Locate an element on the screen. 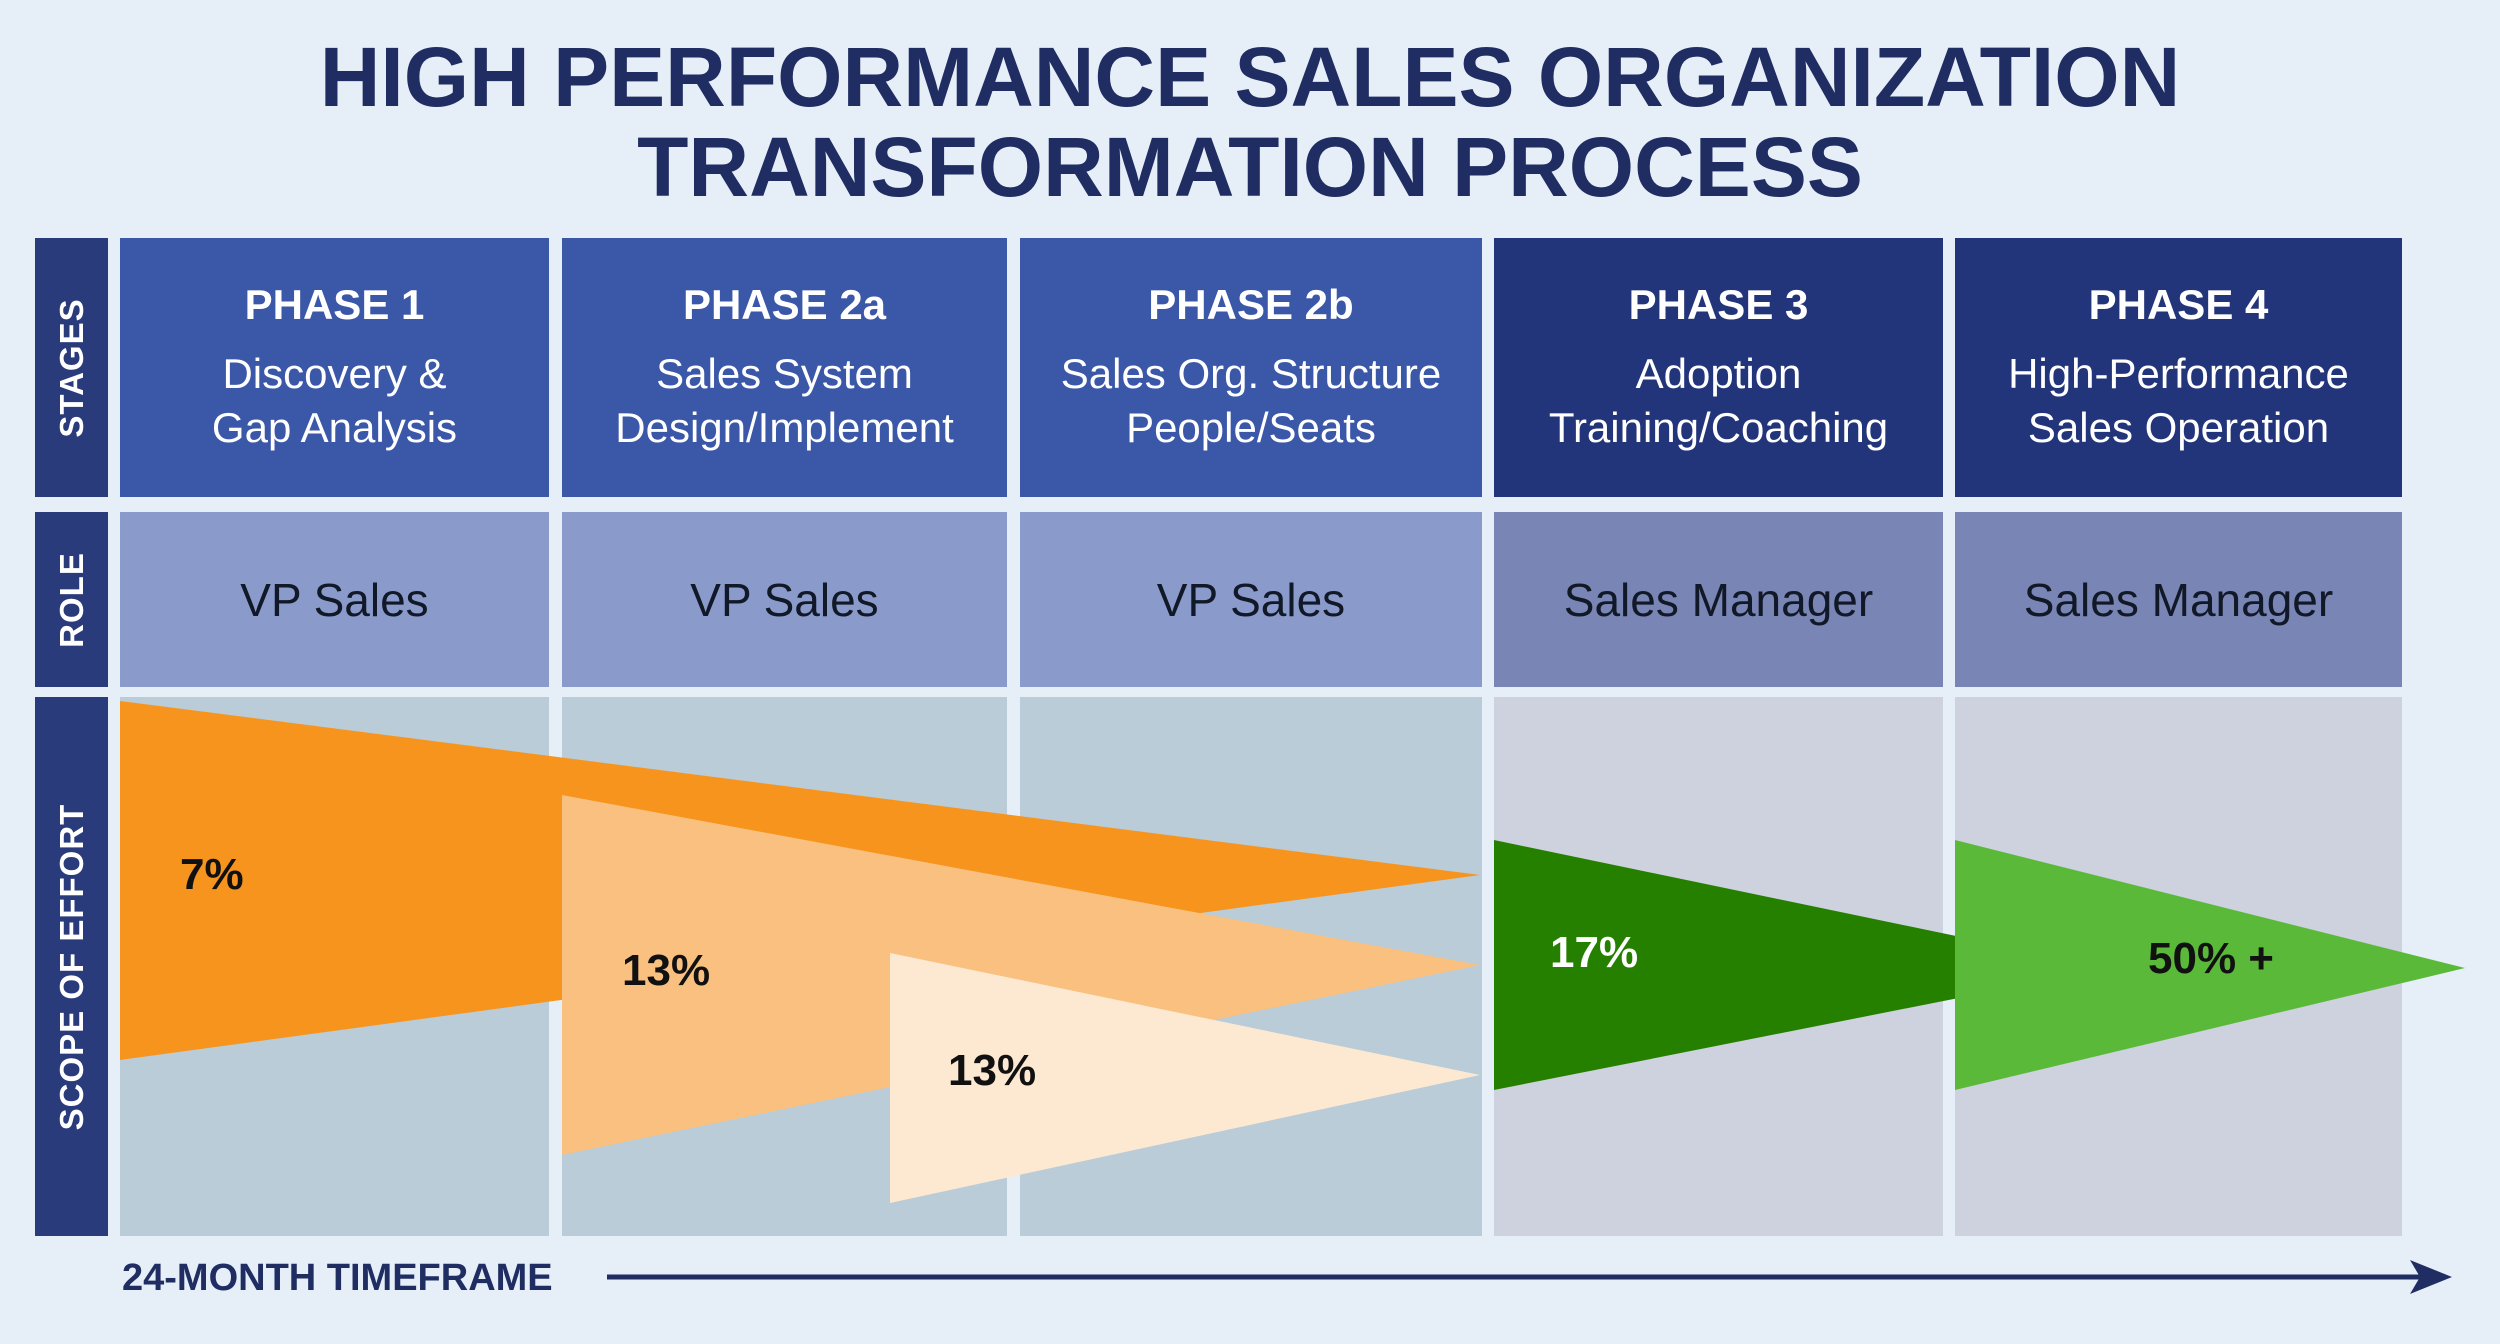 This screenshot has height=1344, width=2500. timeframe-arrowhead-icon is located at coordinates (2431, 1277).